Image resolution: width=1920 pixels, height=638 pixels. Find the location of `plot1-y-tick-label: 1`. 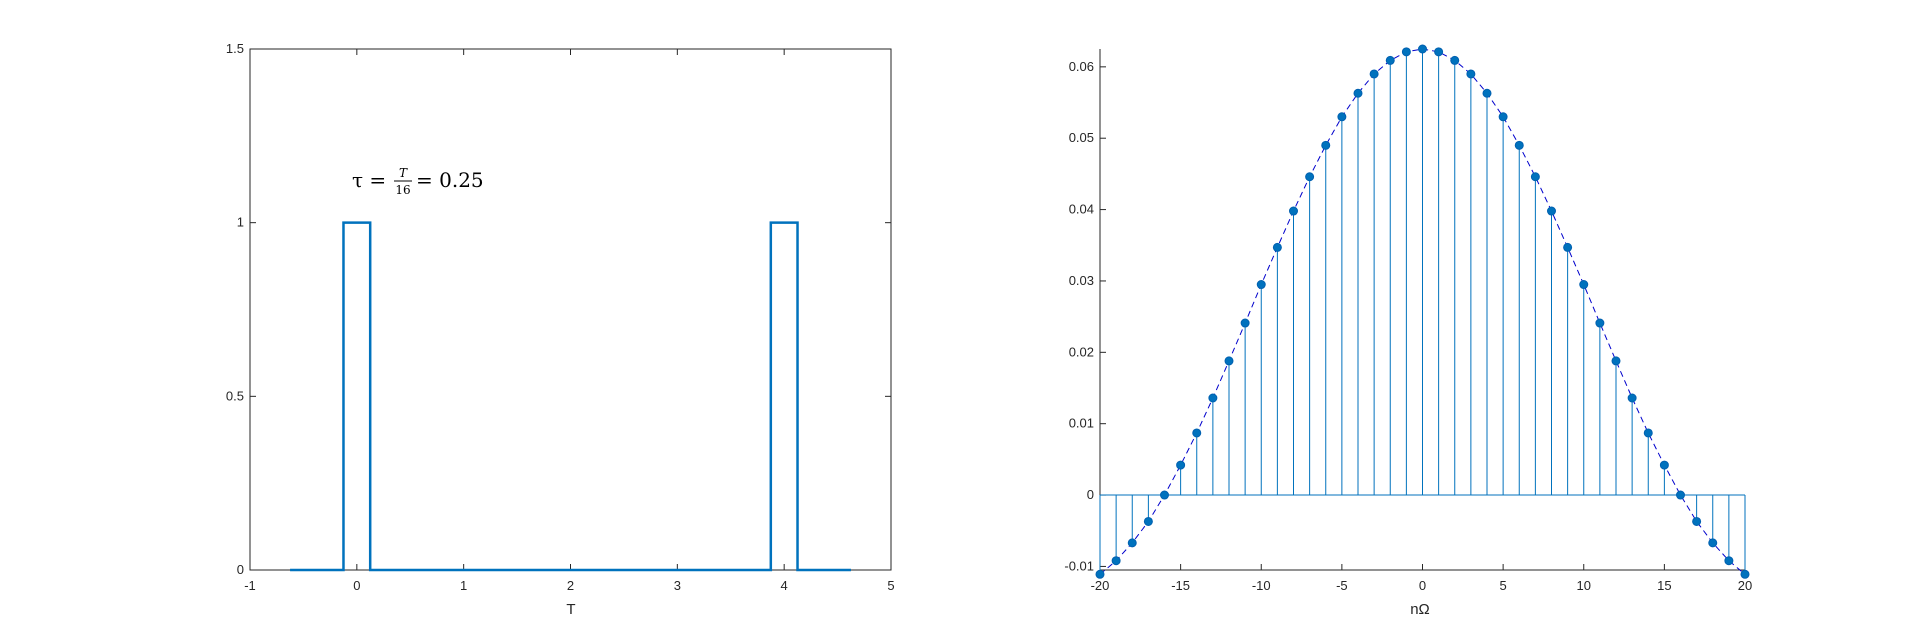

plot1-y-tick-label: 1 is located at coordinates (240, 222).